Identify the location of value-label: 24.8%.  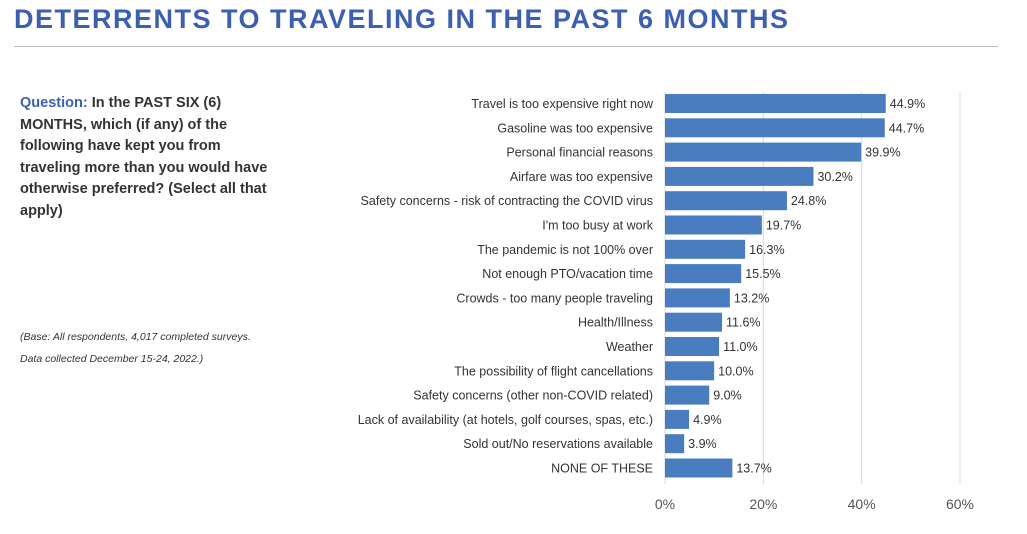
(808, 201).